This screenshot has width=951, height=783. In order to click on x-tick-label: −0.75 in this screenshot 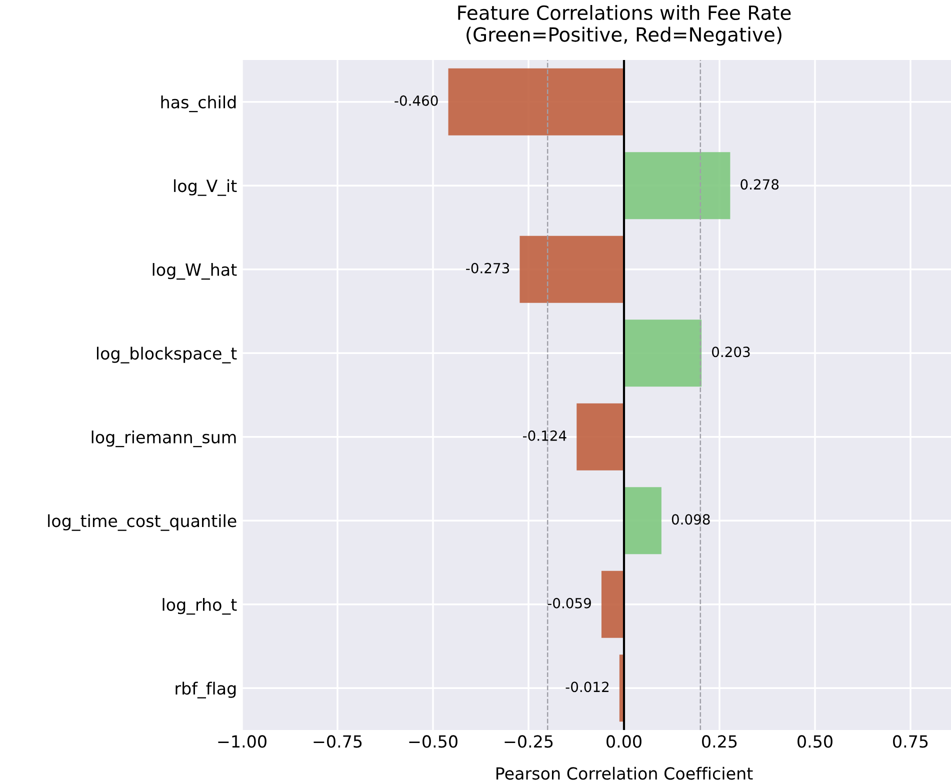, I will do `click(338, 741)`.